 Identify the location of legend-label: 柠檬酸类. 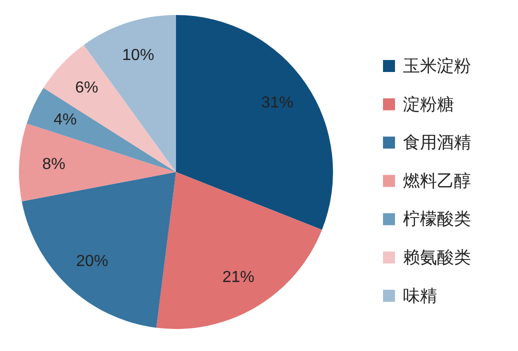
(437, 219).